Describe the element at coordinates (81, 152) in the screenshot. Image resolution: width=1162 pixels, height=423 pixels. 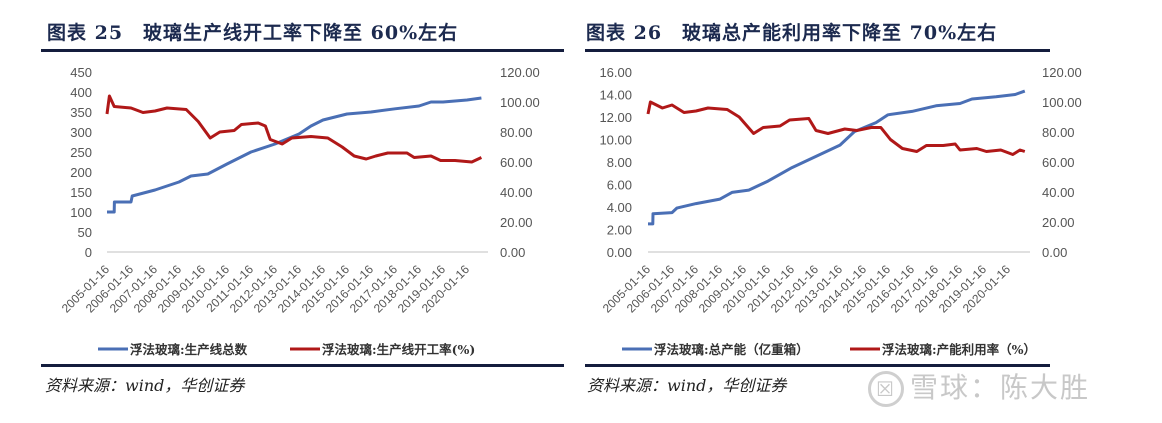
I see `left-axis-tick-label: 250` at that location.